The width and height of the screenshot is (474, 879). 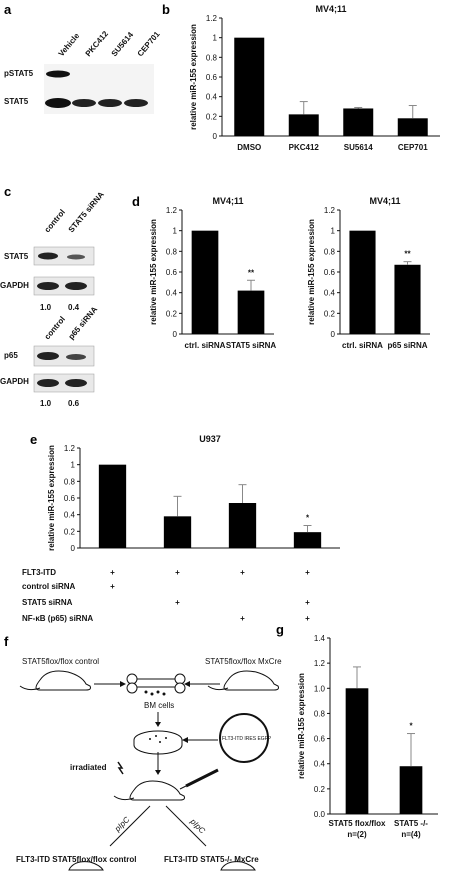 What do you see at coordinates (211, 859) in the screenshot?
I see `schematic-label-outcome-ko: FLT3-ITD STAT5-/- MxCre` at bounding box center [211, 859].